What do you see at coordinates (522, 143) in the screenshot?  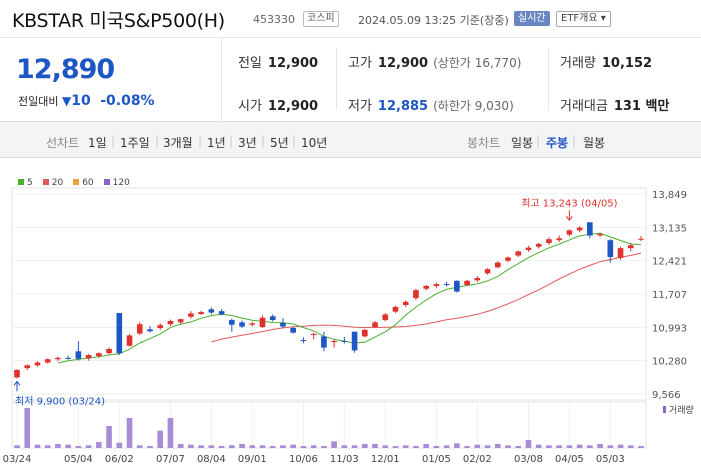 I see `candle-daily: 일봉` at bounding box center [522, 143].